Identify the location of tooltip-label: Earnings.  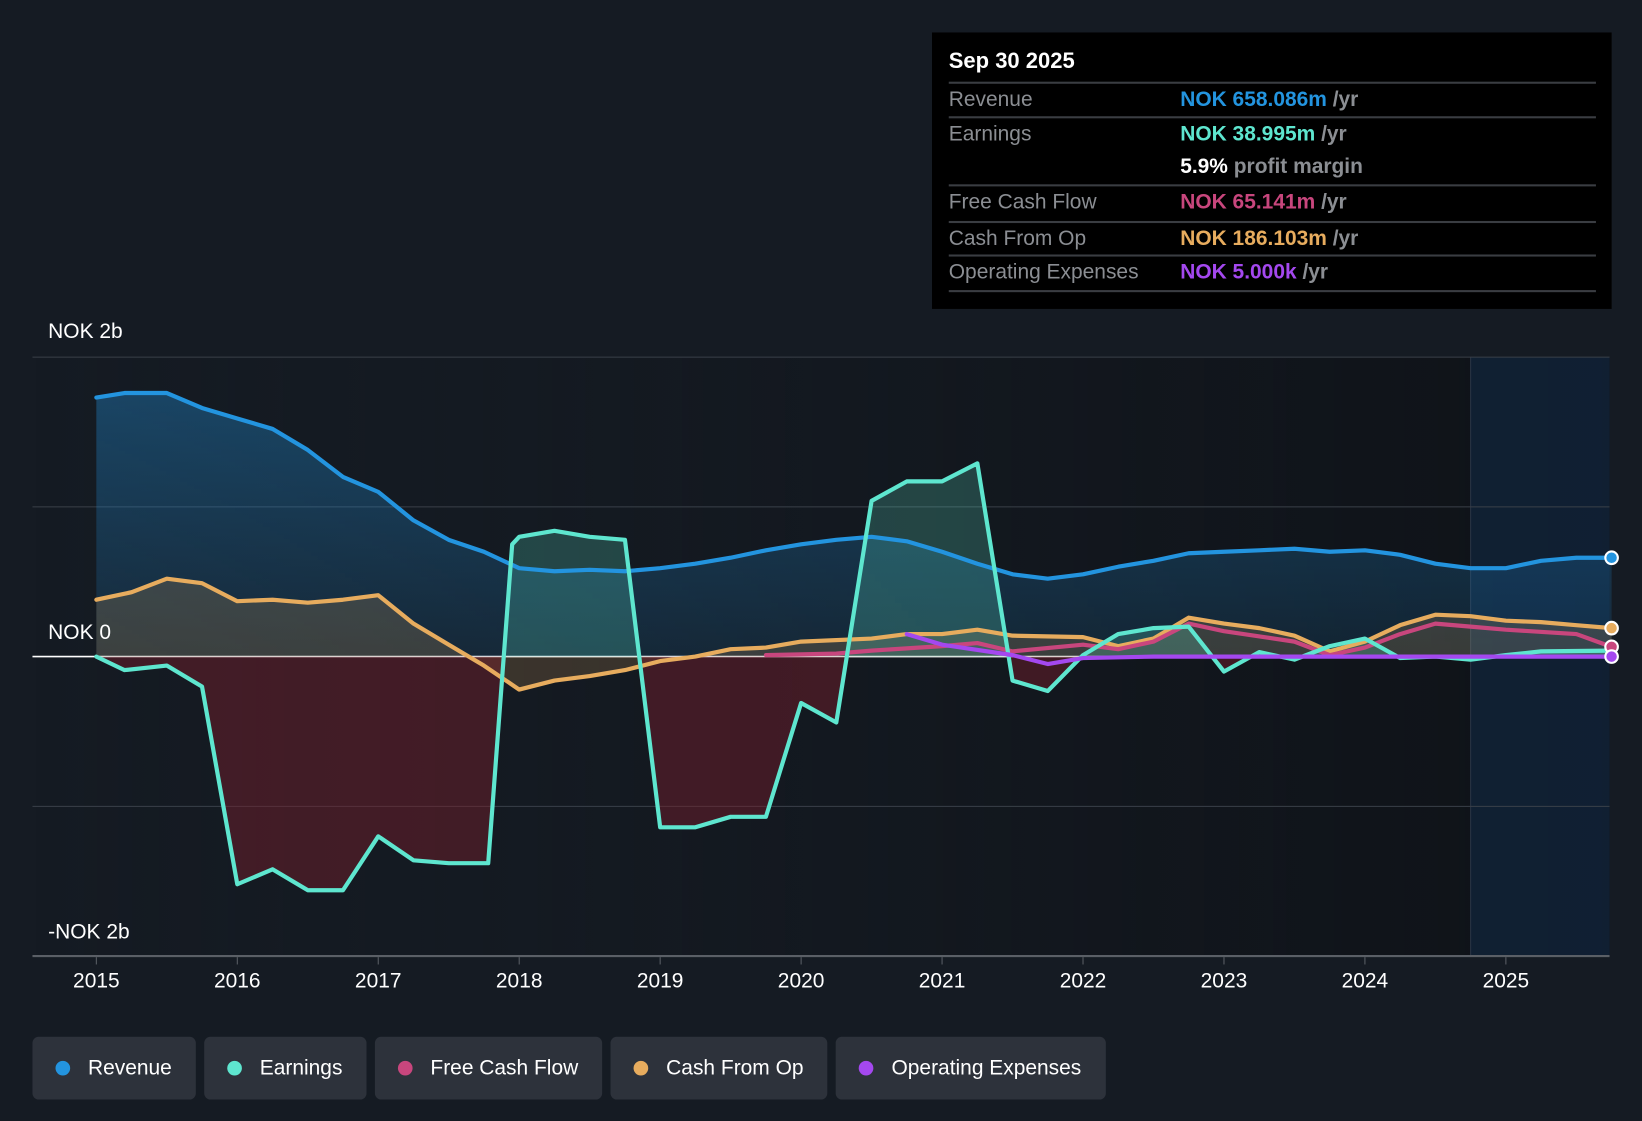
(990, 134).